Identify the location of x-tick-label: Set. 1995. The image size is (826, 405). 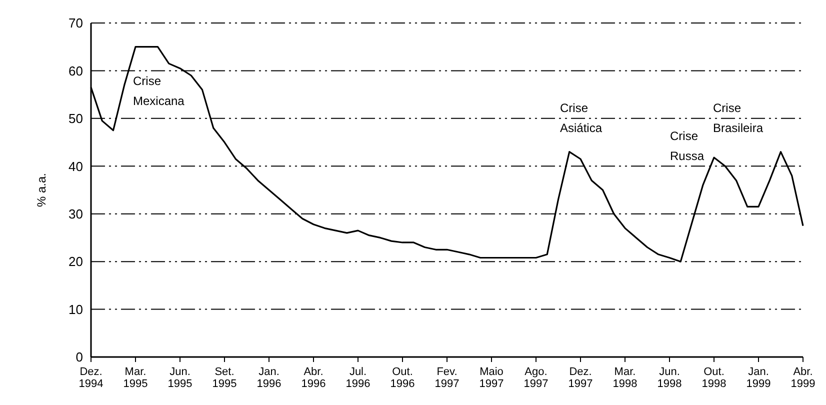
(224, 378).